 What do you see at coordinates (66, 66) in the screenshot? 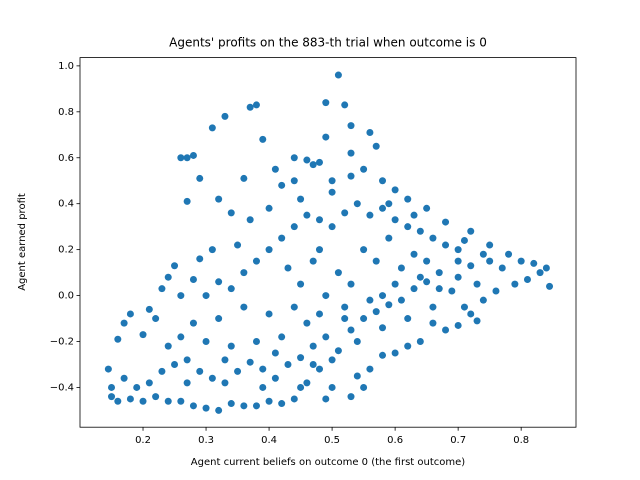
I see `y-tick-label: 1.0` at bounding box center [66, 66].